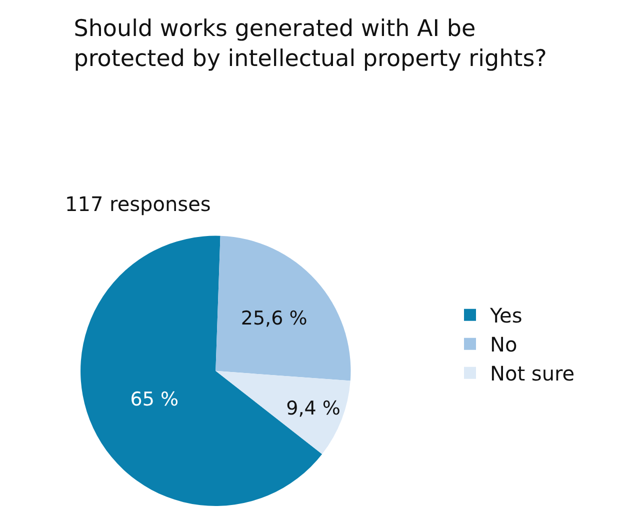 This screenshot has height=516, width=625. Describe the element at coordinates (274, 318) in the screenshot. I see `data-label: 25,6 %` at that location.